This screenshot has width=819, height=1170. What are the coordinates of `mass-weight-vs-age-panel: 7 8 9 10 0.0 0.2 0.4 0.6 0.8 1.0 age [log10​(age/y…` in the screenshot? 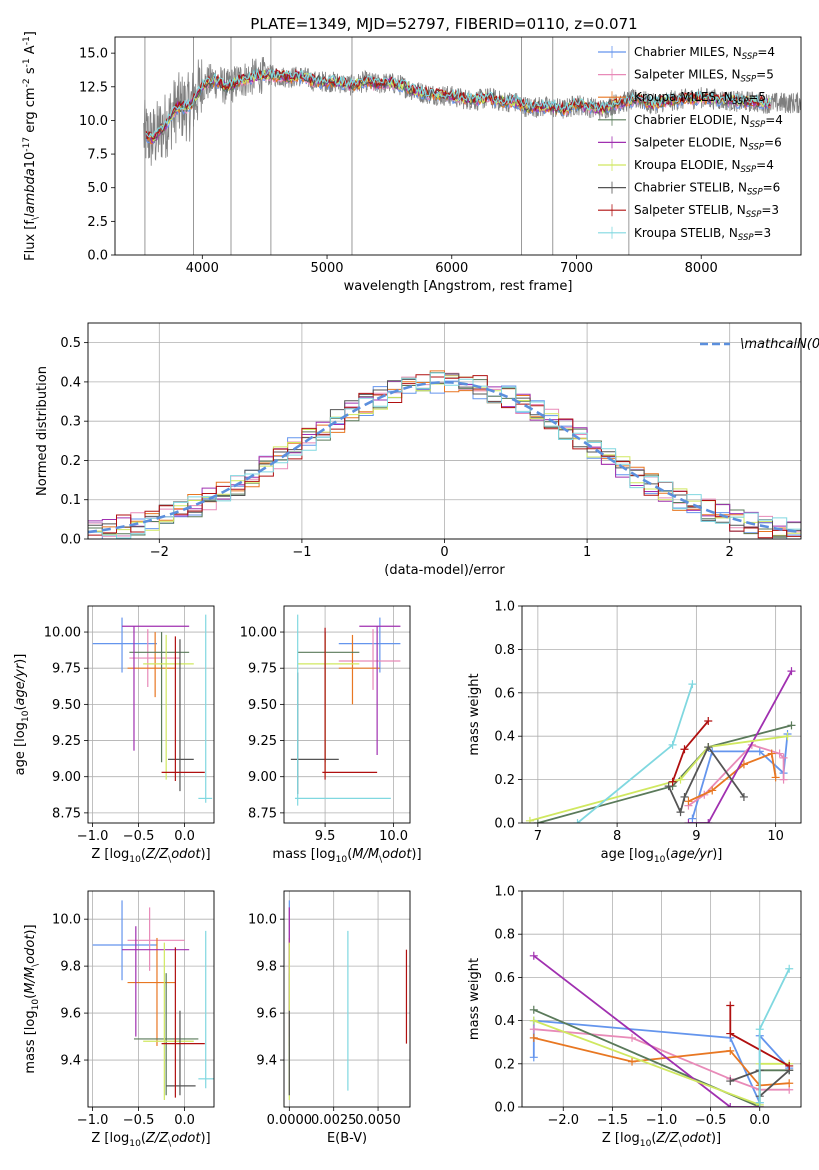 It's located at (634, 732).